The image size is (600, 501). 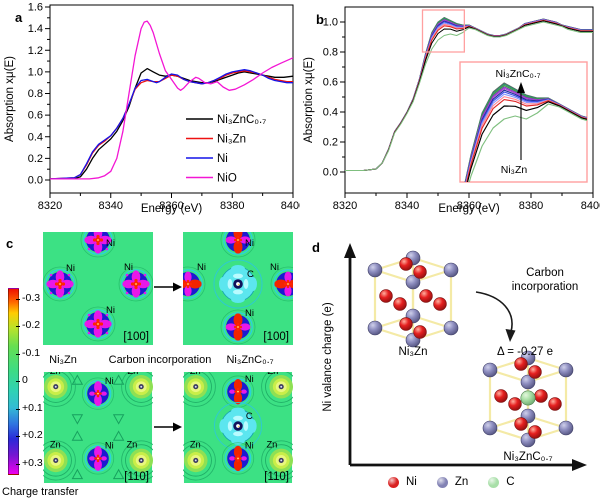 I want to click on colorbar-title: Charge transfer, so click(x=40, y=492).